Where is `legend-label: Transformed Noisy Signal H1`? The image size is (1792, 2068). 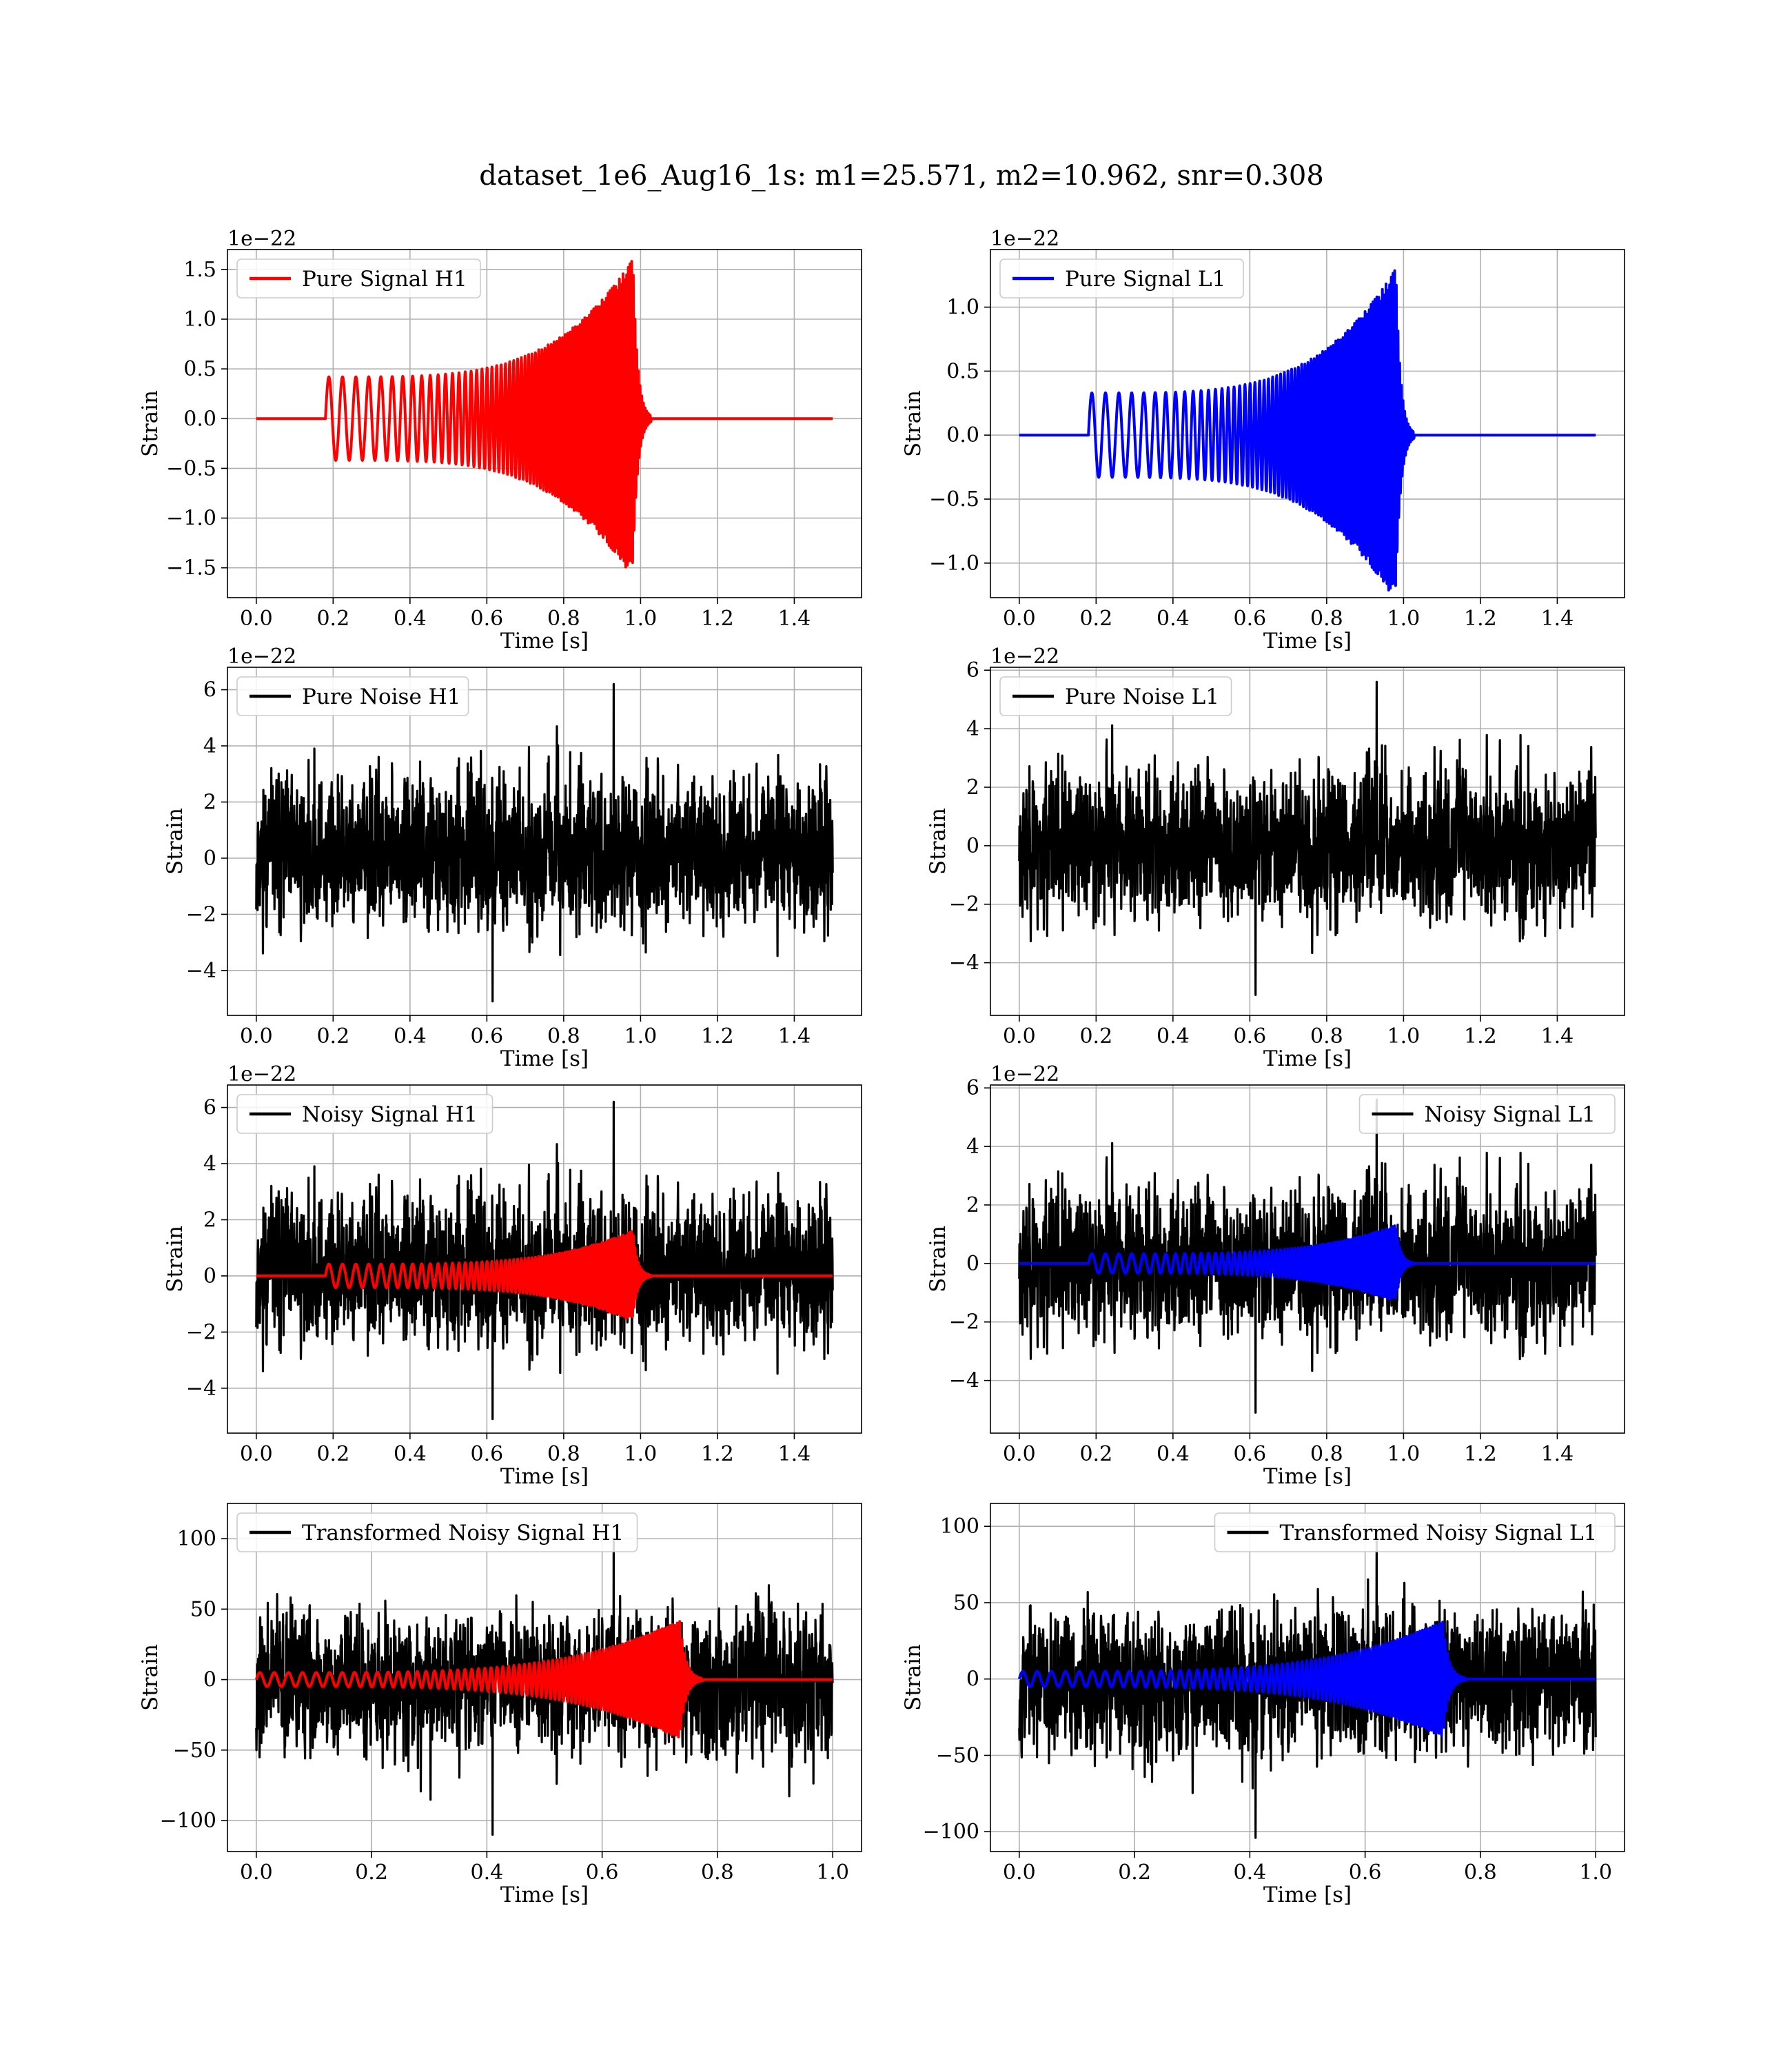
legend-label: Transformed Noisy Signal H1 is located at coordinates (463, 1533).